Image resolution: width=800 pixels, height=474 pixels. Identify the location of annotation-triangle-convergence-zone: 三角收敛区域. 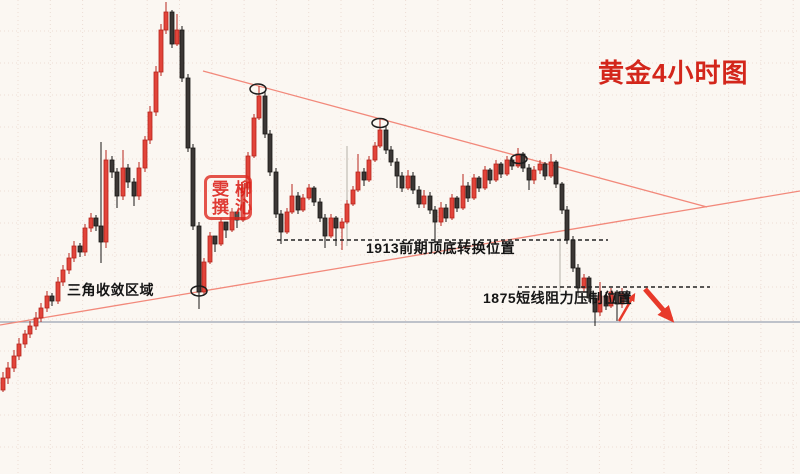
(110, 290).